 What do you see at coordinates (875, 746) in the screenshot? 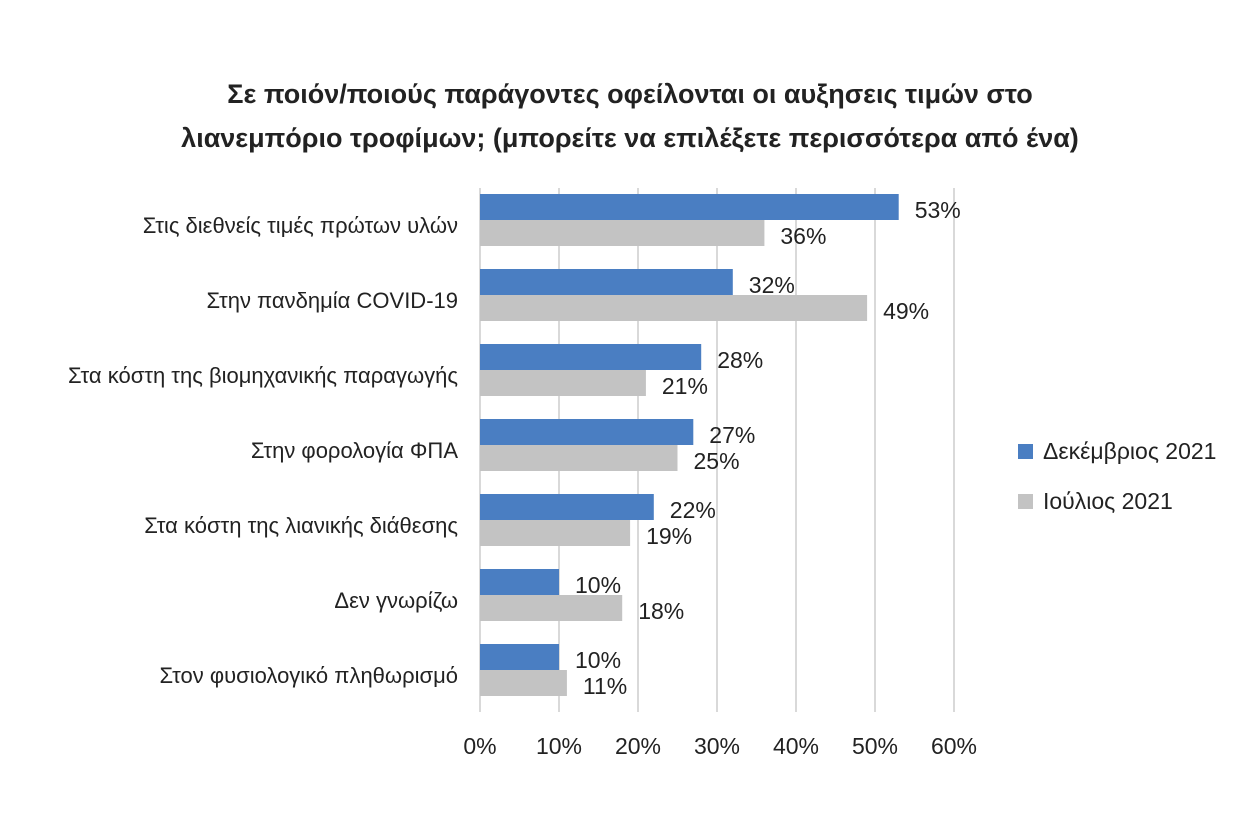
I see `x-tick-label: 50%` at bounding box center [875, 746].